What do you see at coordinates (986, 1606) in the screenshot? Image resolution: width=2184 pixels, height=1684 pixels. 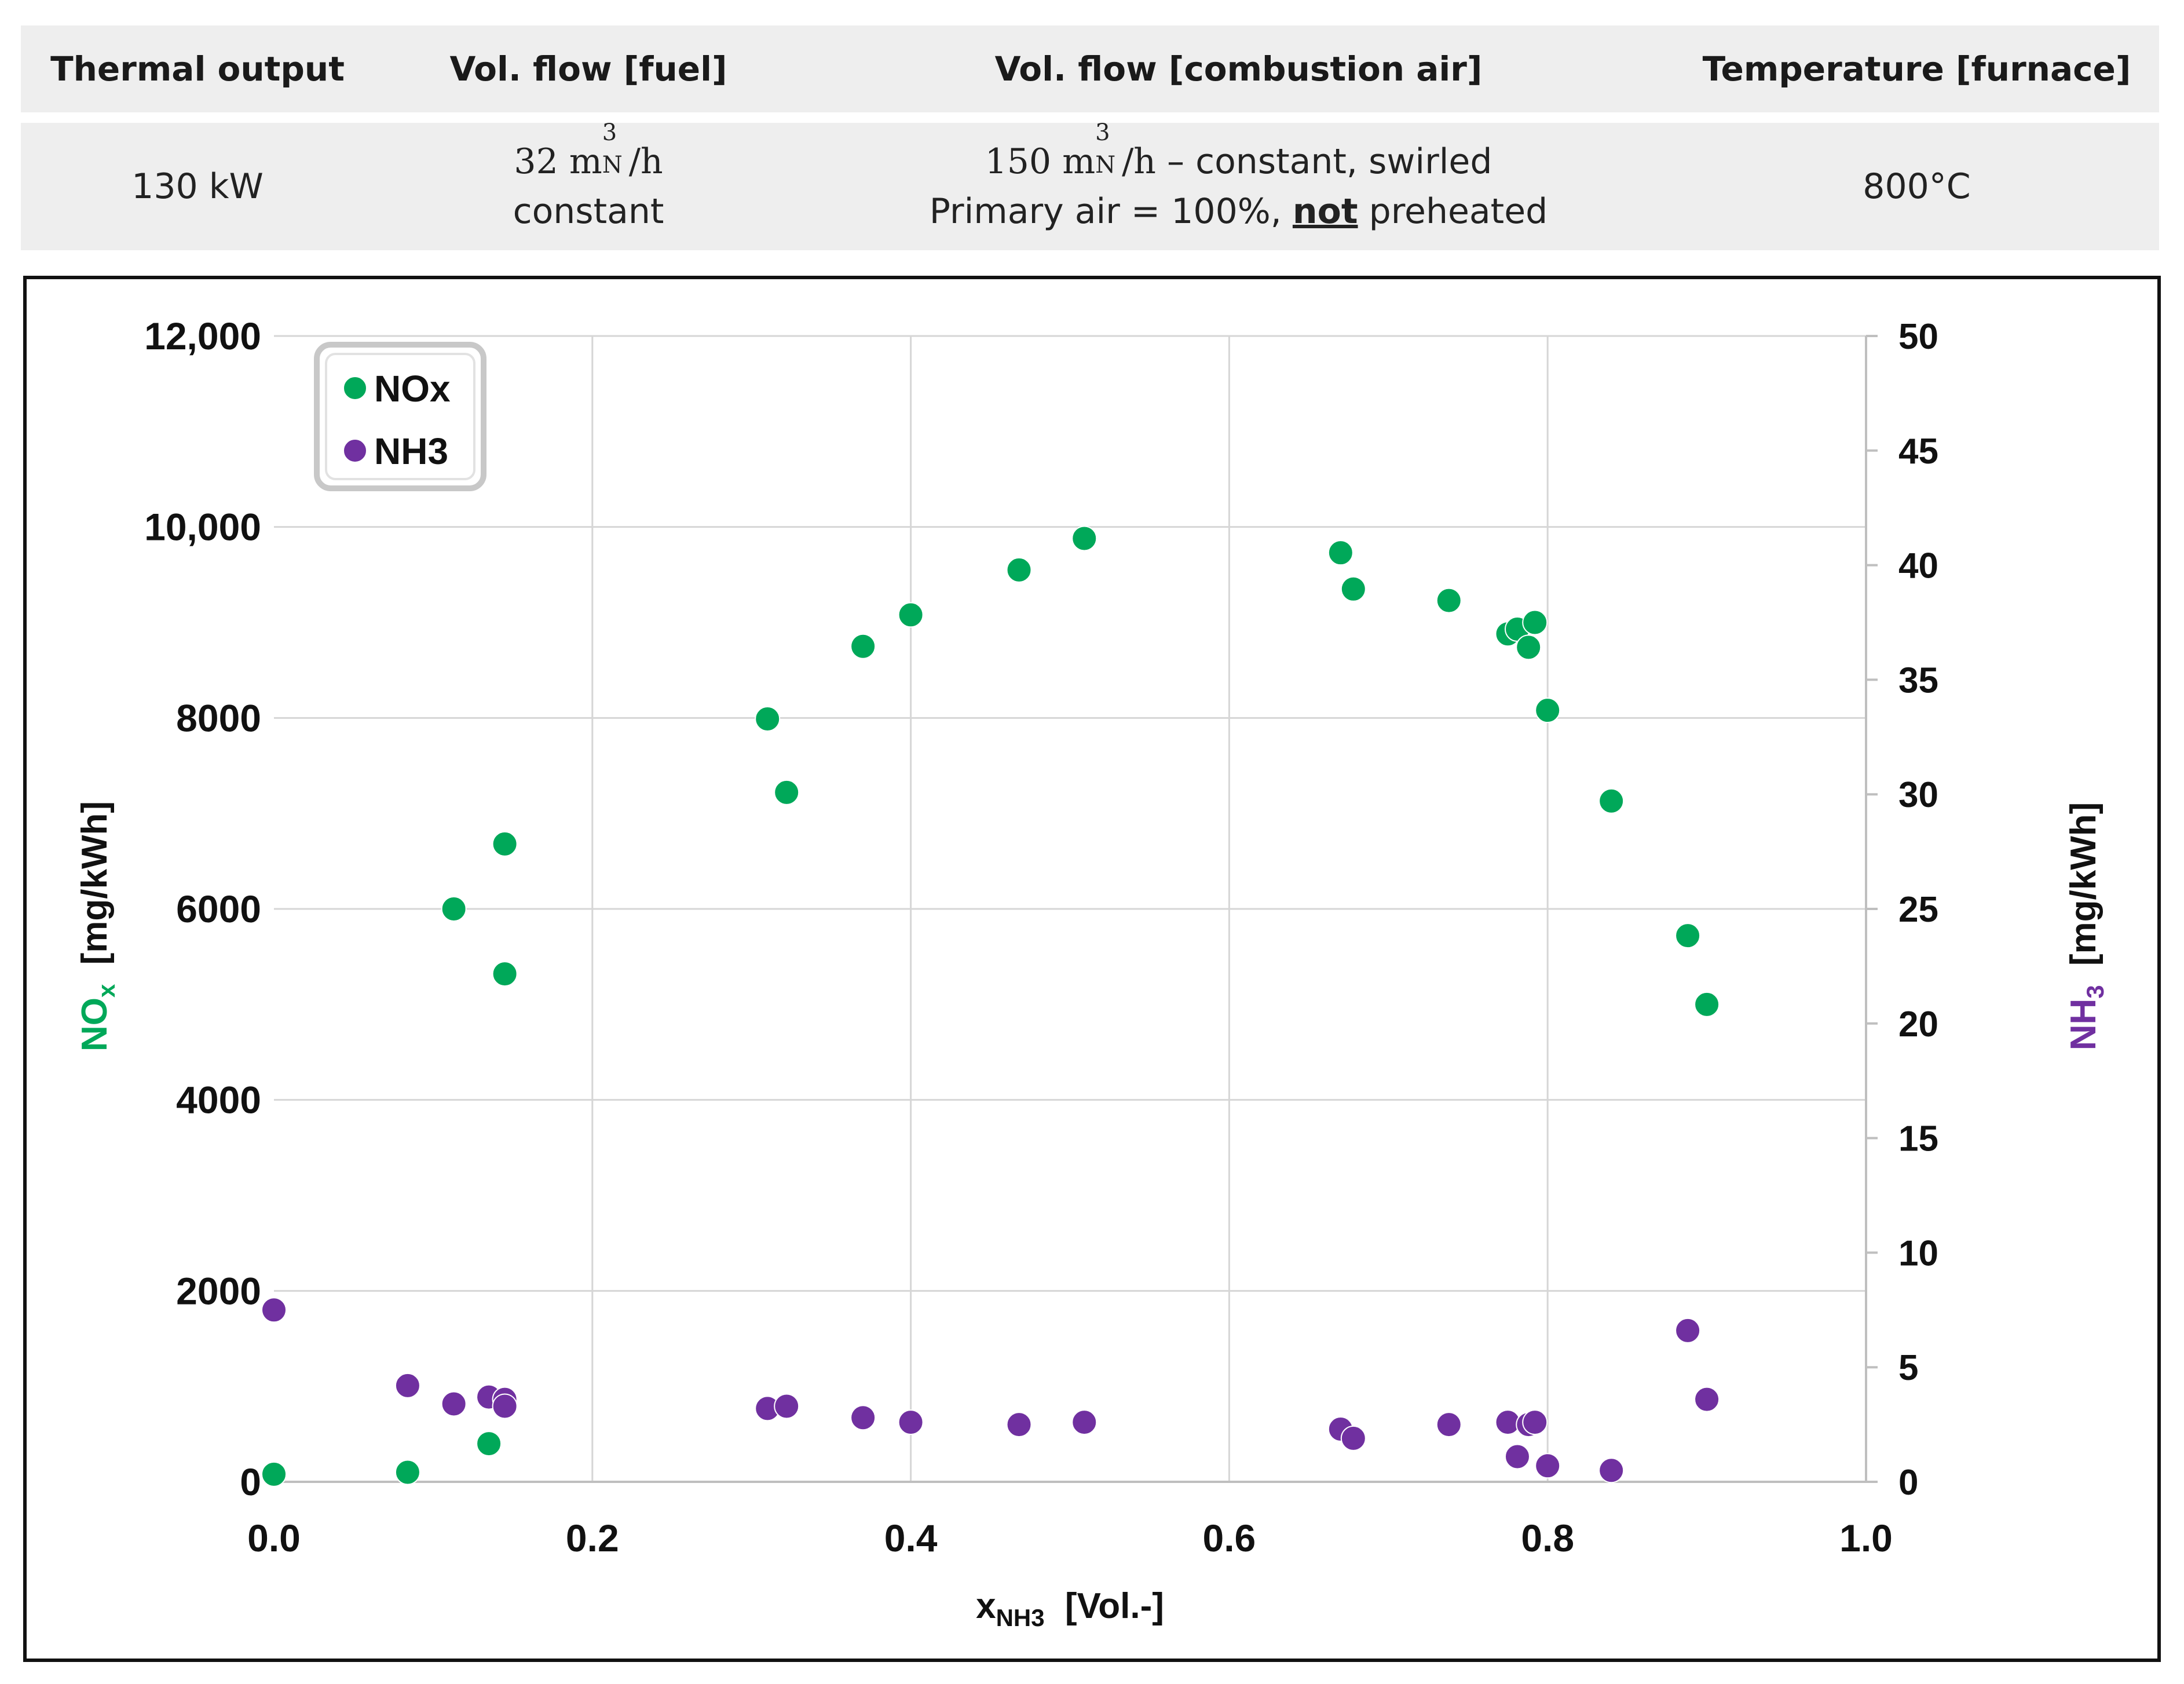 I see `x-axis-title-main: x` at bounding box center [986, 1606].